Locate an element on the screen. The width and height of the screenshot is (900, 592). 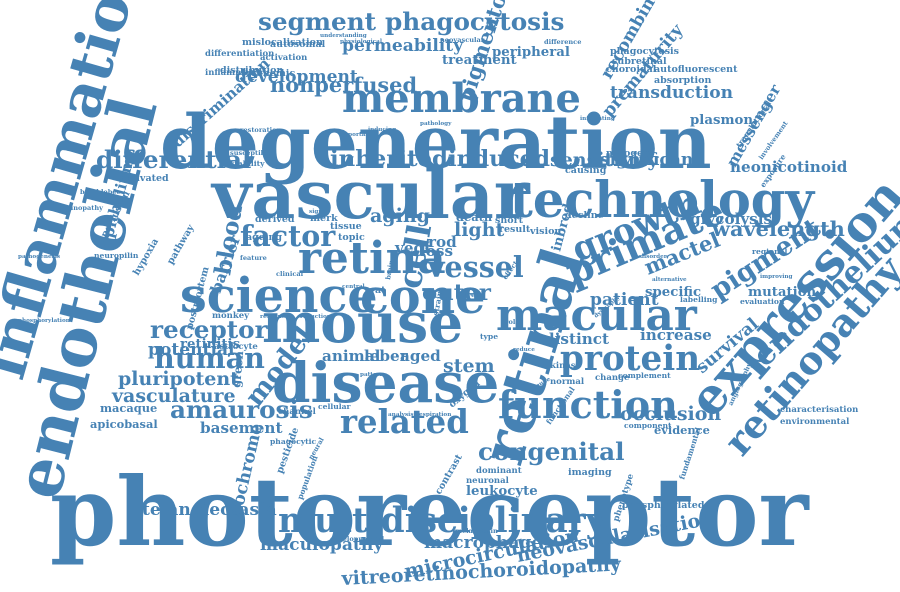
cloud-word-mouse: mouse is located at coordinates (362, 322).